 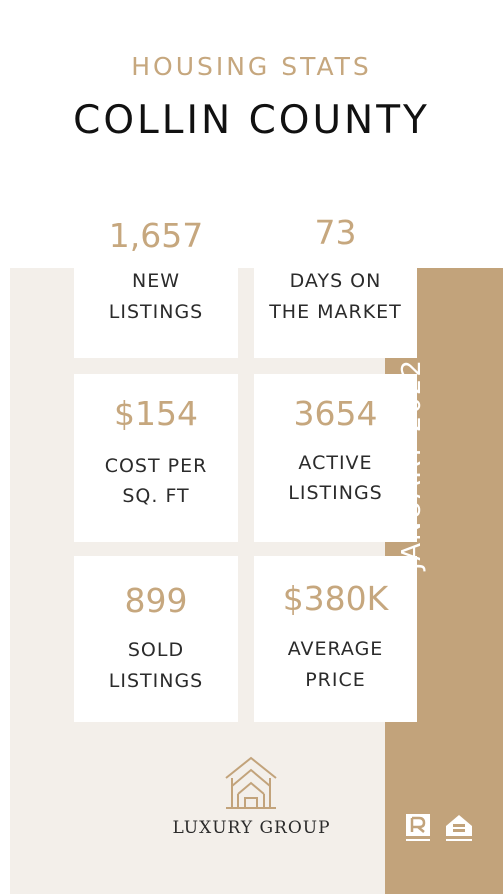 I want to click on stat-card-average-price: $380K AVERAGE PRICE, so click(x=335, y=639).